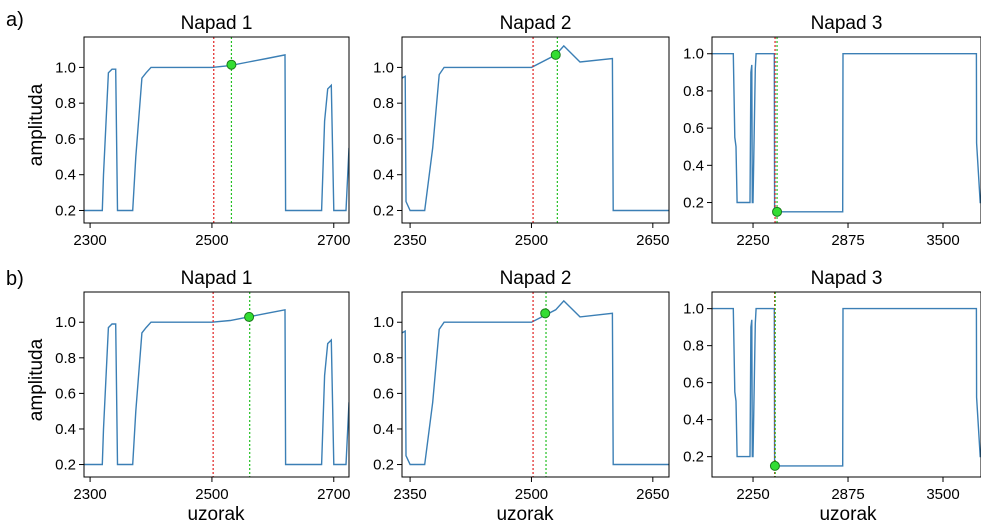  I want to click on panel-b-1: Napad 1 0.2 0.4 0.6 0.8 1.0 2300 2500 2700, so click(202, 385).